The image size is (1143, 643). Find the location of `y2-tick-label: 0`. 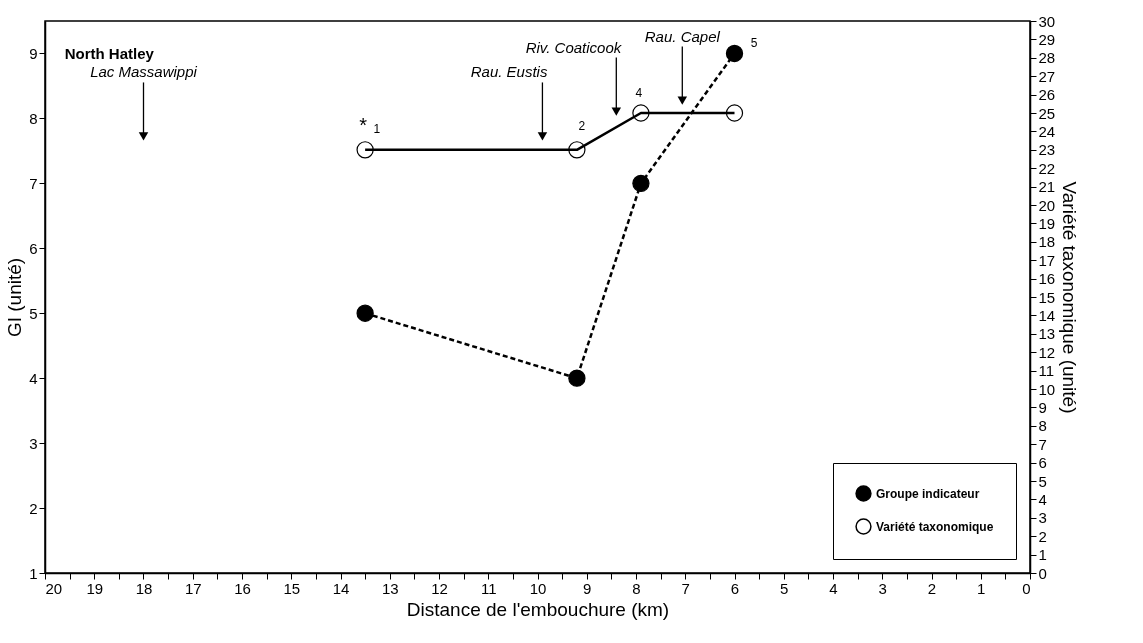

y2-tick-label: 0 is located at coordinates (1042, 573).